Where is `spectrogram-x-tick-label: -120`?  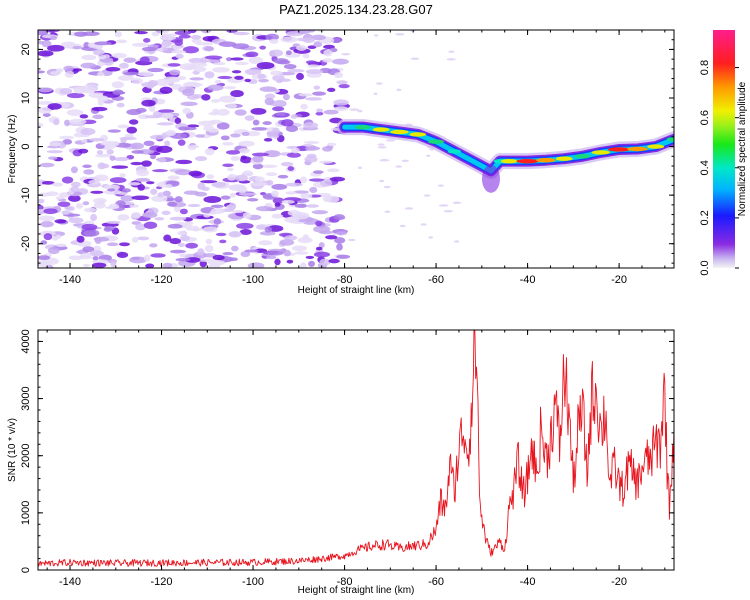 spectrogram-x-tick-label: -120 is located at coordinates (162, 280).